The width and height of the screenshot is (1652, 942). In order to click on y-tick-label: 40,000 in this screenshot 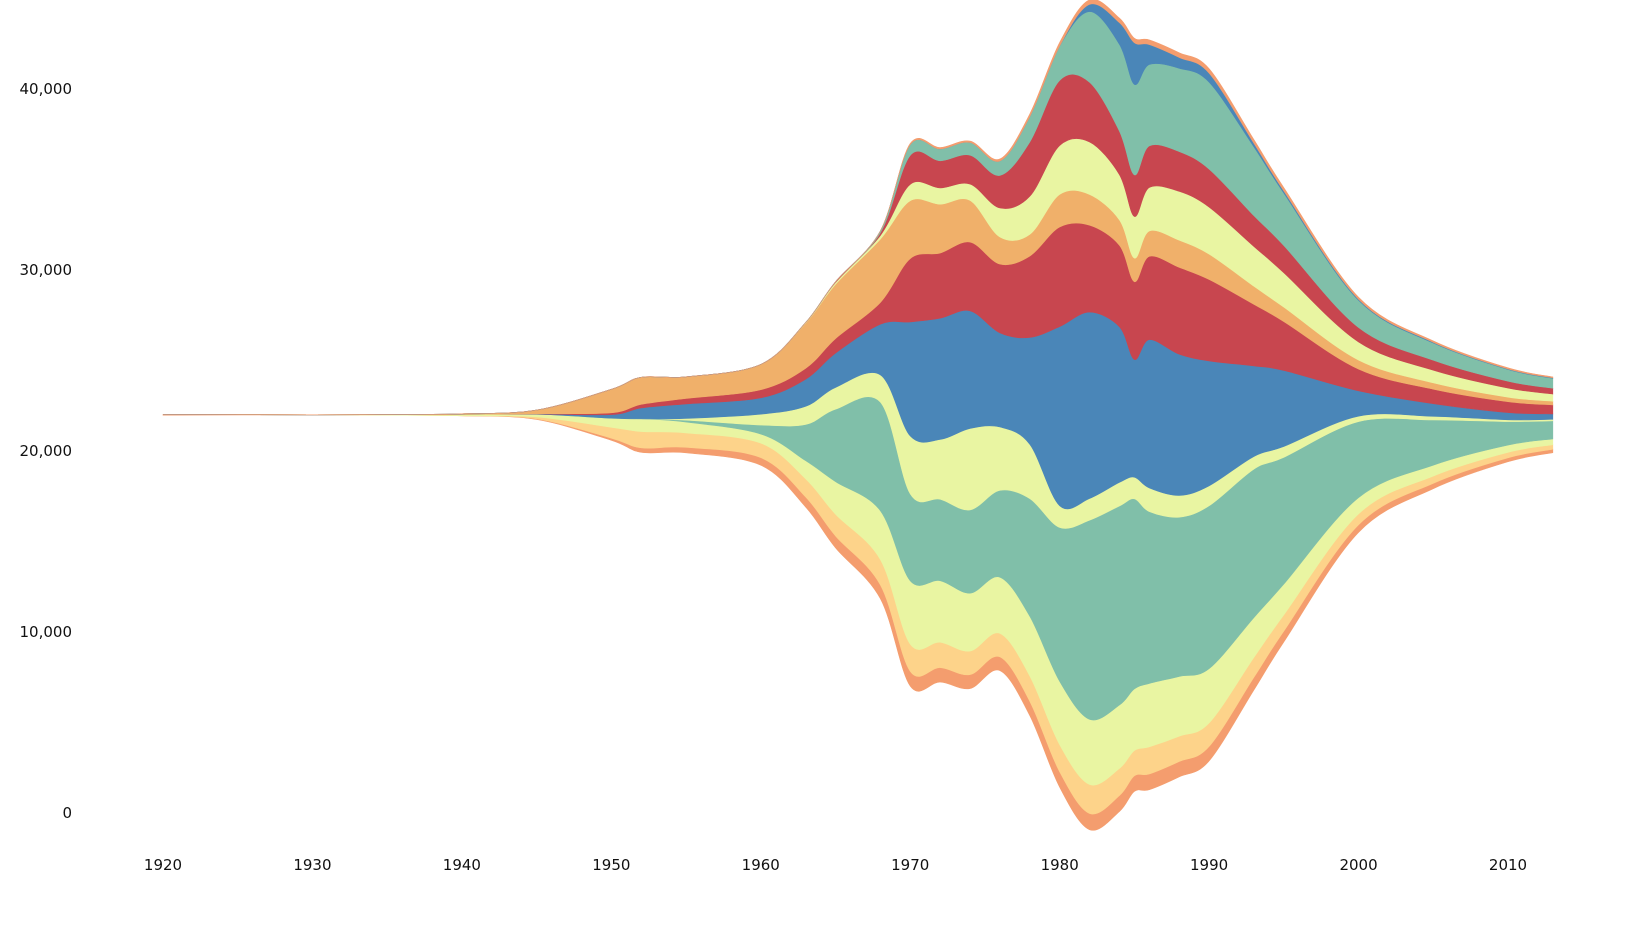, I will do `click(46, 89)`.